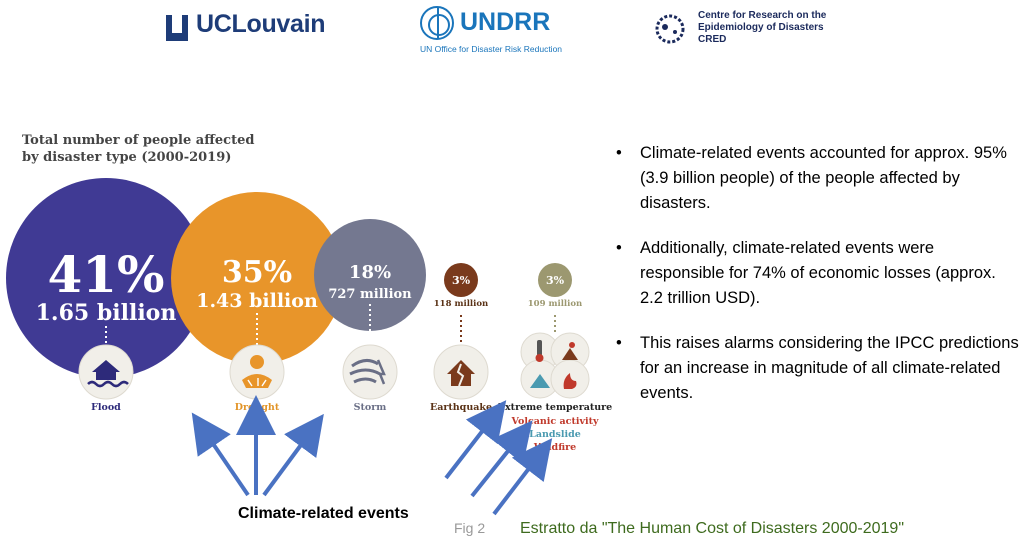 Image resolution: width=1024 pixels, height=546 pixels. I want to click on storm-people-label: 727 million, so click(370, 294).